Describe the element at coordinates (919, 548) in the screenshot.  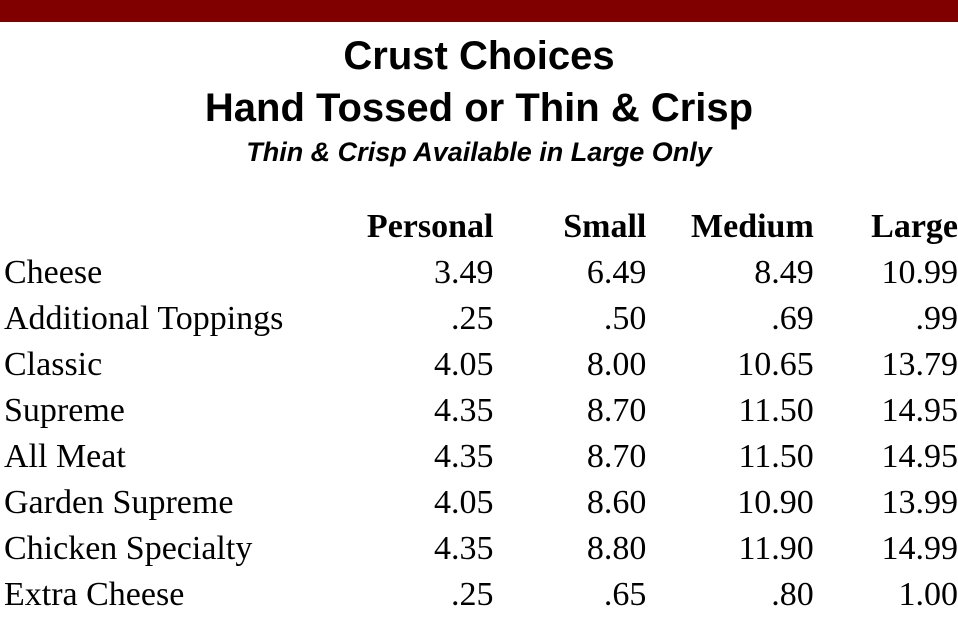
I see `price-large: 14.99` at that location.